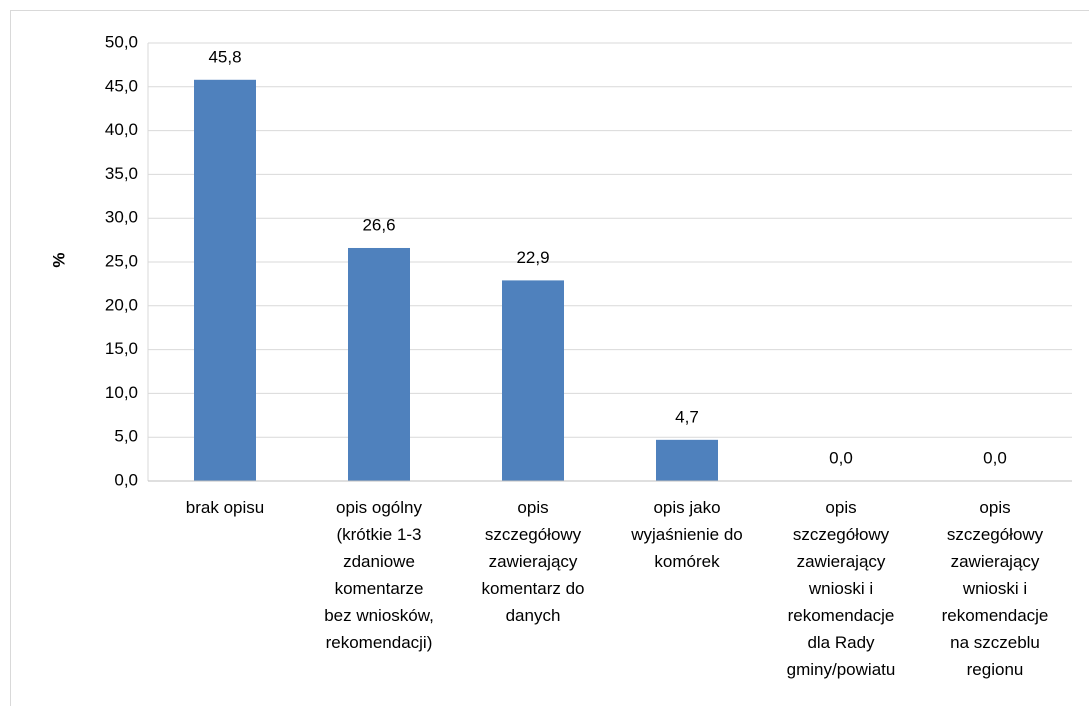 Image resolution: width=1089 pixels, height=706 pixels. Describe the element at coordinates (121, 217) in the screenshot. I see `y-tick-label: 30,0` at that location.